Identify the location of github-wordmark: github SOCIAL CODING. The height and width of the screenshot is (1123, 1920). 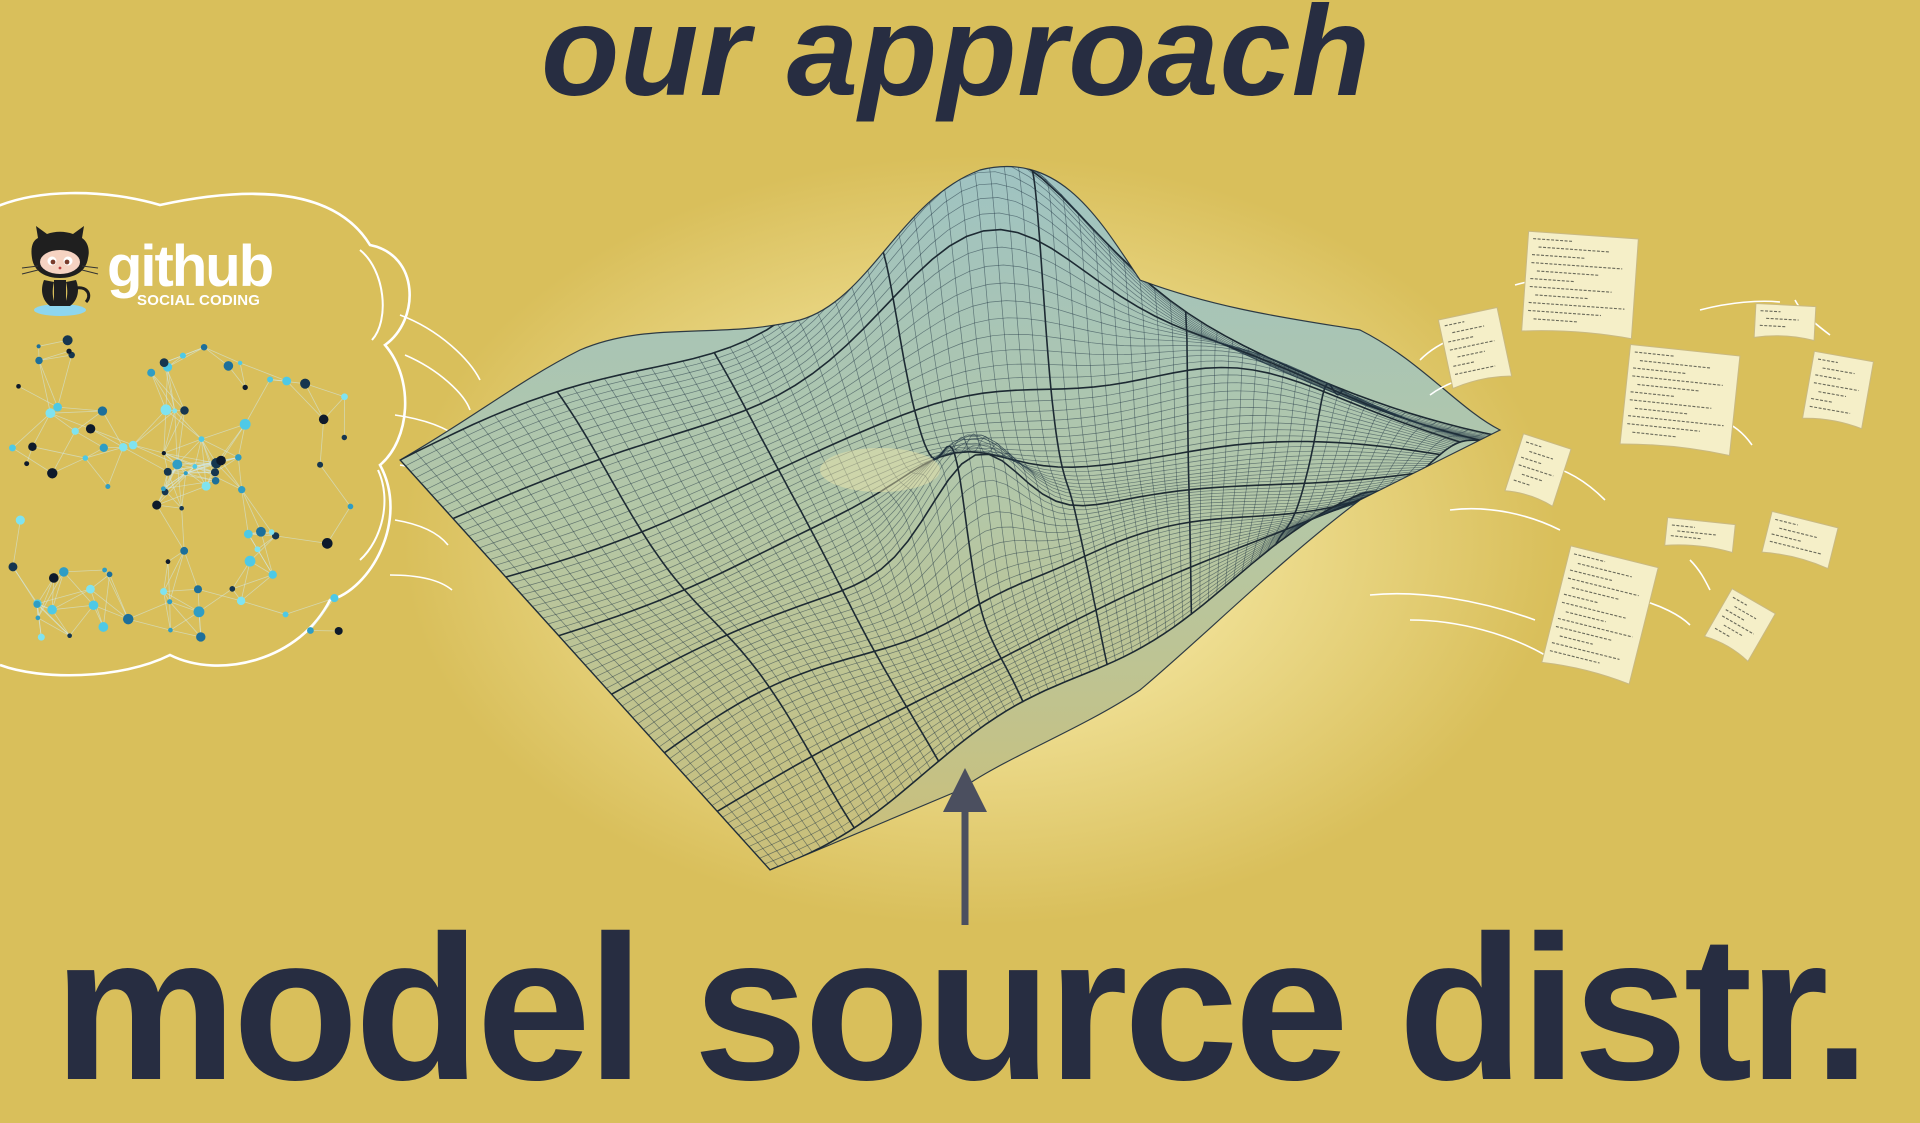
(189, 273).